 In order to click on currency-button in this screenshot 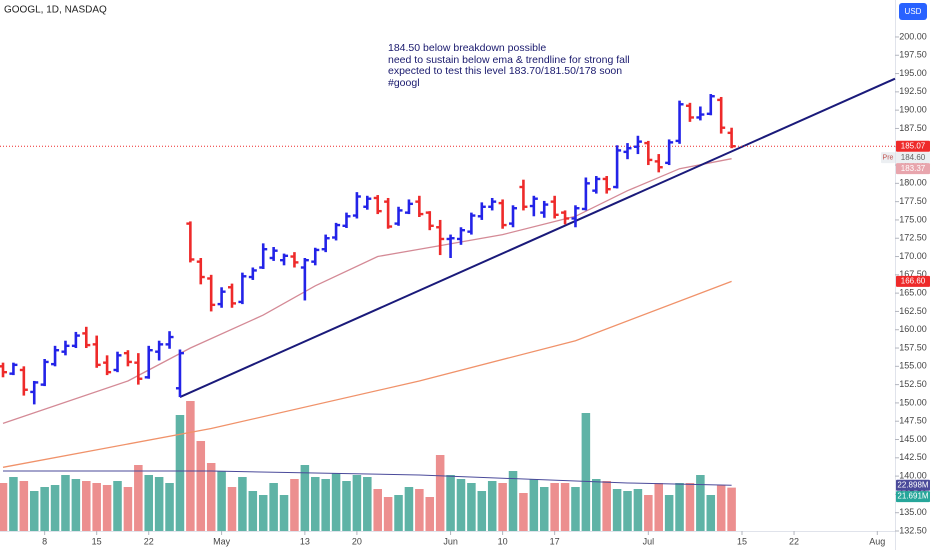, I will do `click(913, 11)`.